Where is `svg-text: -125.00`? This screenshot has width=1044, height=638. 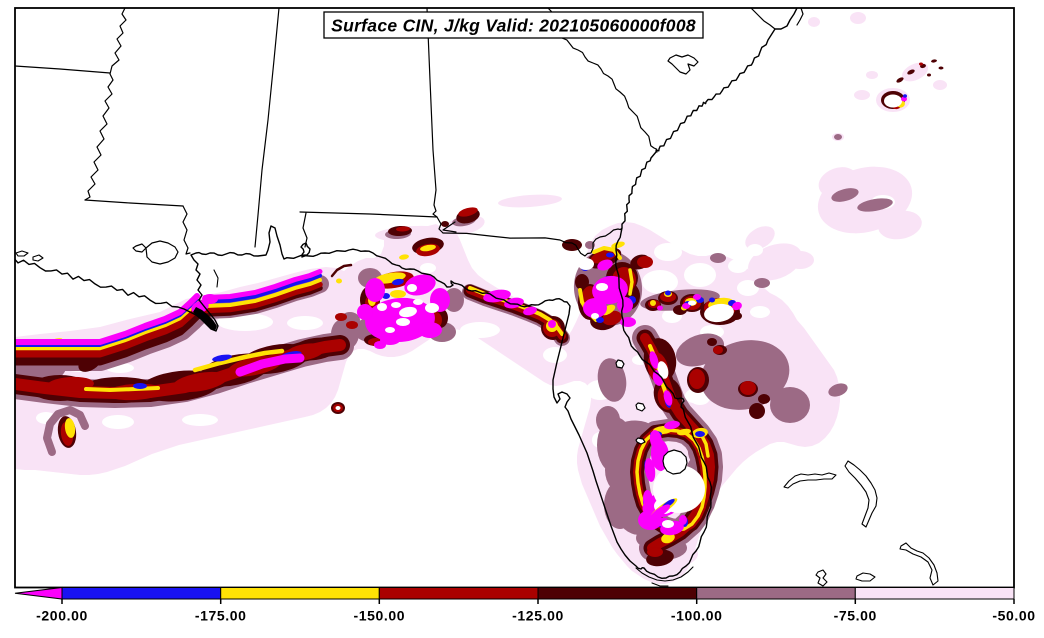
svg-text: -125.00 is located at coordinates (538, 616).